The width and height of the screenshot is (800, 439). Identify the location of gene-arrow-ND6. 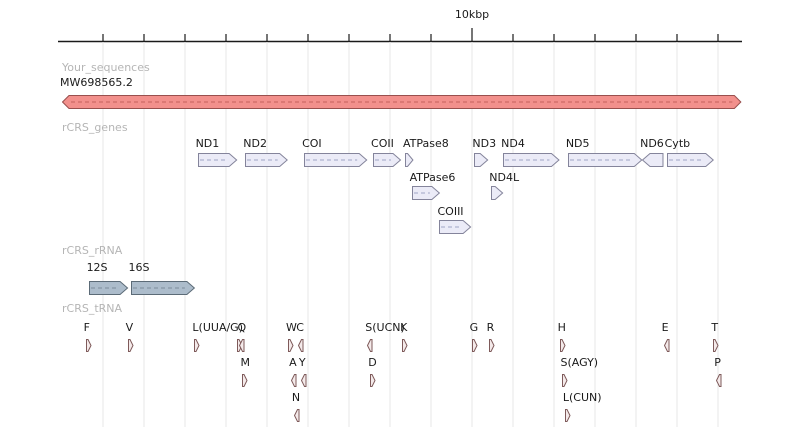
(653, 160).